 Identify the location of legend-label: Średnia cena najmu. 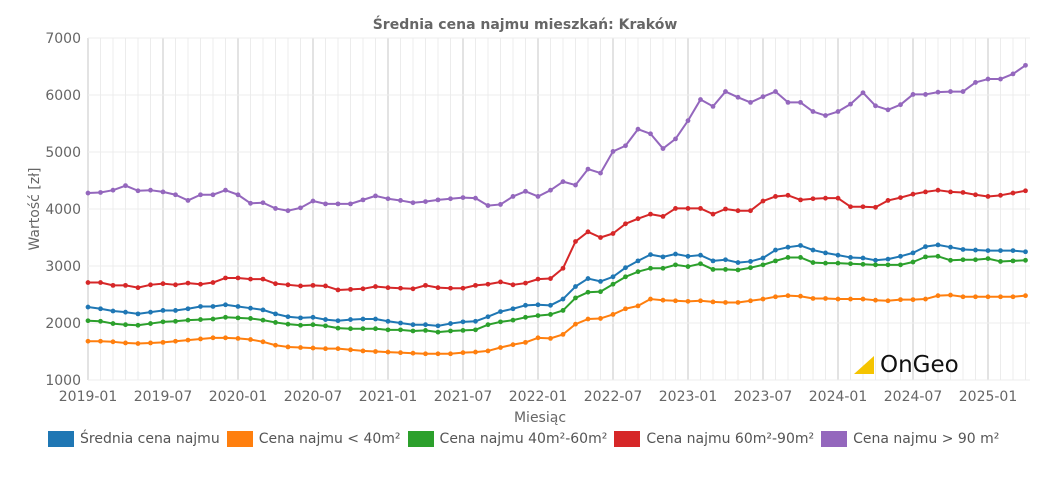
(150, 439).